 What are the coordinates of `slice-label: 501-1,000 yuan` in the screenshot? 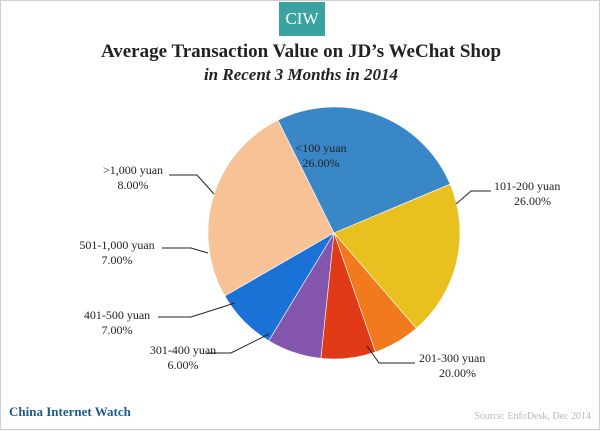 It's located at (116, 245).